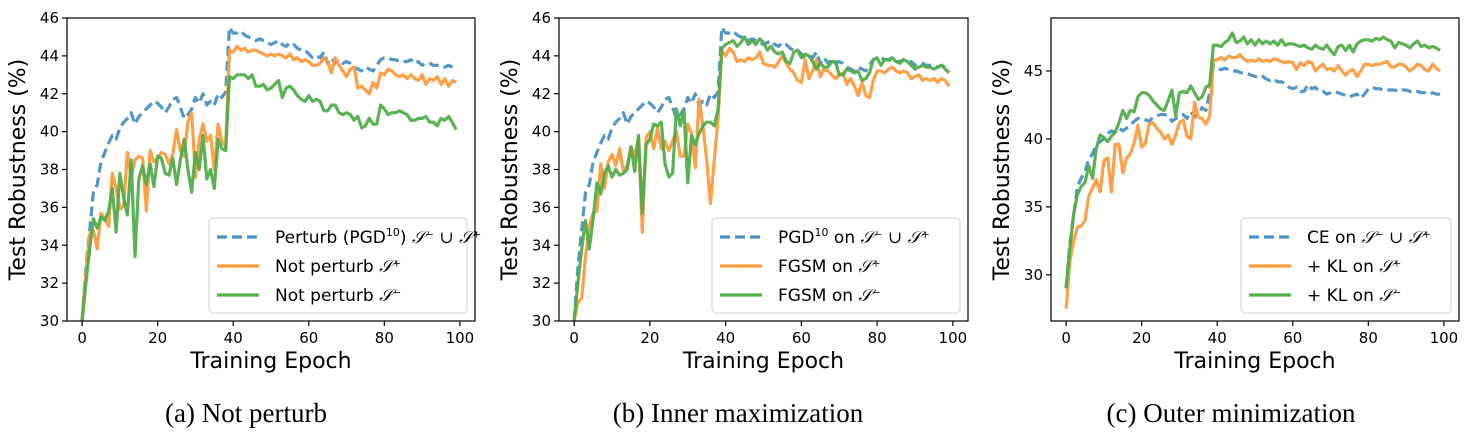 The image size is (1472, 442). I want to click on legend-label: CE on 𝒮⁻ ∪ 𝒮⁺, so click(1369, 238).